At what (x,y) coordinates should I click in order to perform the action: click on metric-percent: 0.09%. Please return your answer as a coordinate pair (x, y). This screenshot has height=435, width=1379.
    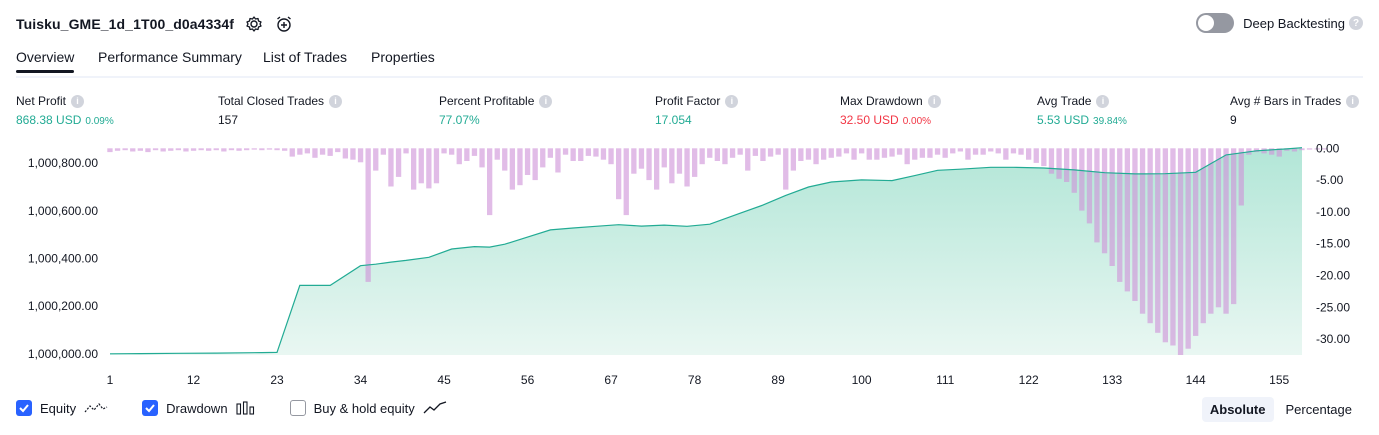
    Looking at the image, I should click on (99, 121).